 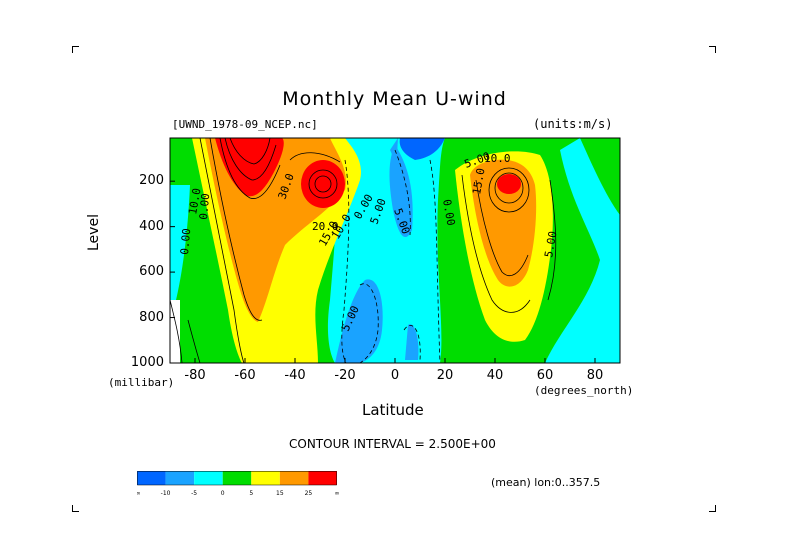 I want to click on y-tick-label: 1000, so click(x=147, y=362).